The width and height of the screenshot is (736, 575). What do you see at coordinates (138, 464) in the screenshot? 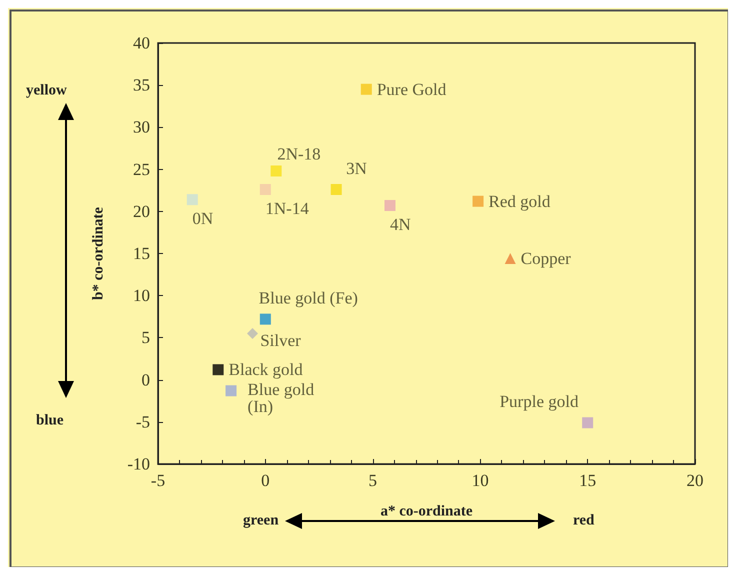
I see `y-tick-label: -10` at bounding box center [138, 464].